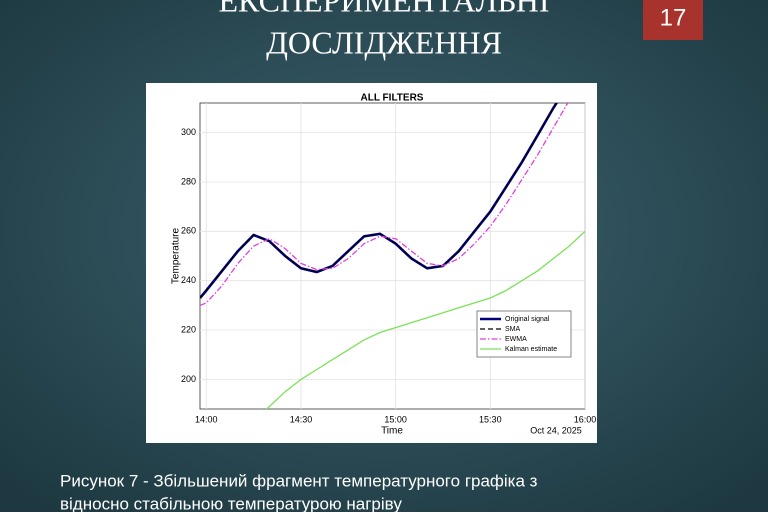 This screenshot has height=517, width=768. What do you see at coordinates (188, 379) in the screenshot?
I see `y-tick-label: 200` at bounding box center [188, 379].